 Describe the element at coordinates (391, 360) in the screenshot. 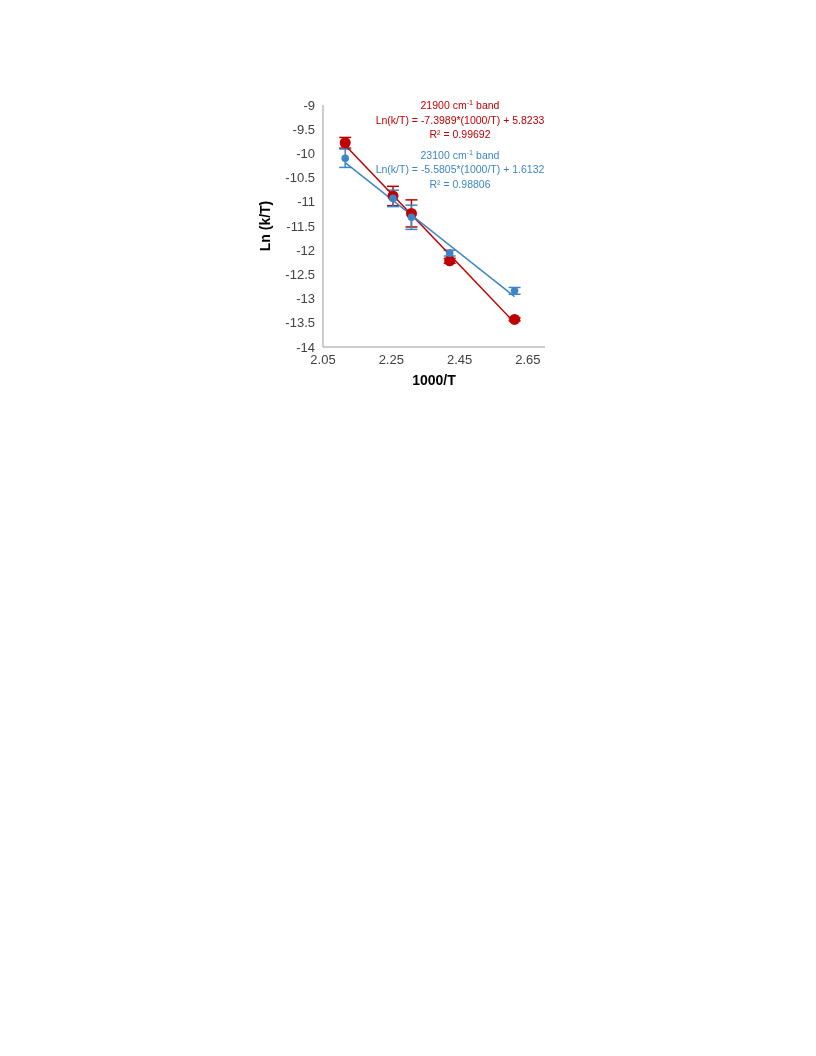

I see `x-tick-label: 2.25` at that location.